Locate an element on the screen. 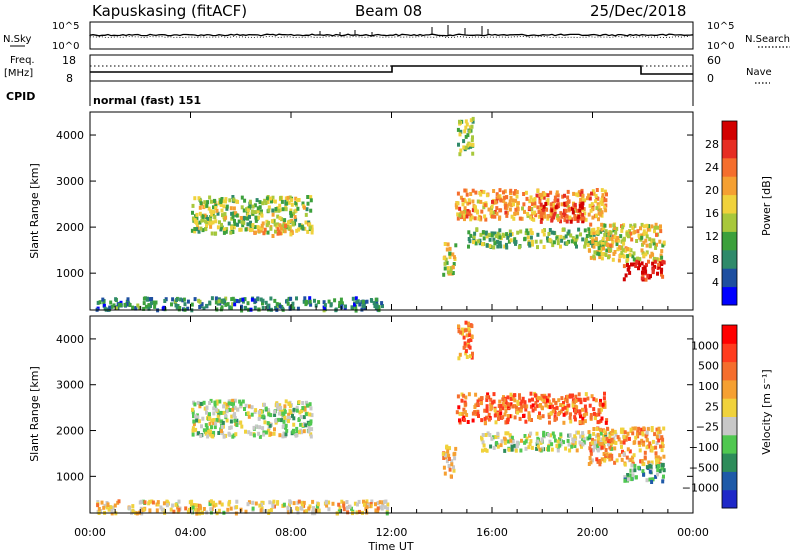  y-tick-label: 2000 is located at coordinates (70, 431).